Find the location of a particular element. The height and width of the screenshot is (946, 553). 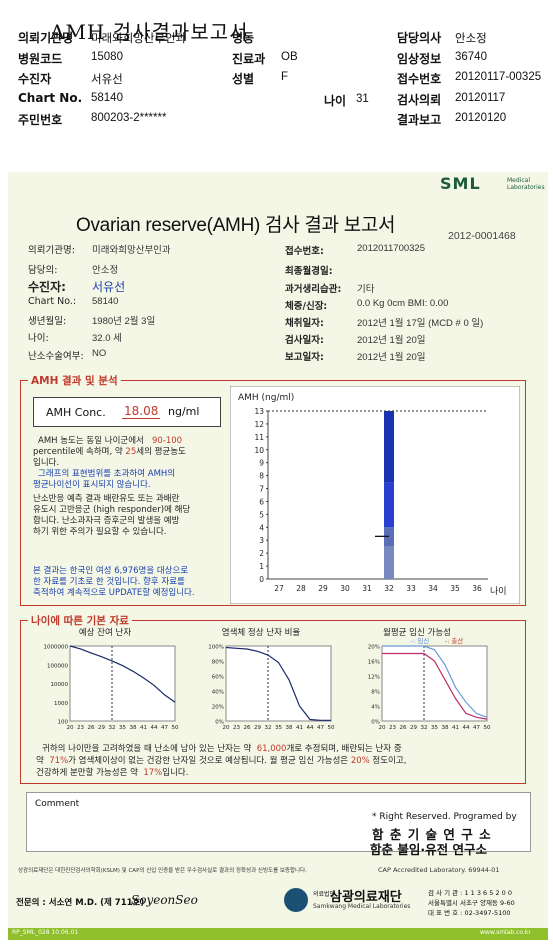

header-value: 800203-2****** is located at coordinates (129, 118).